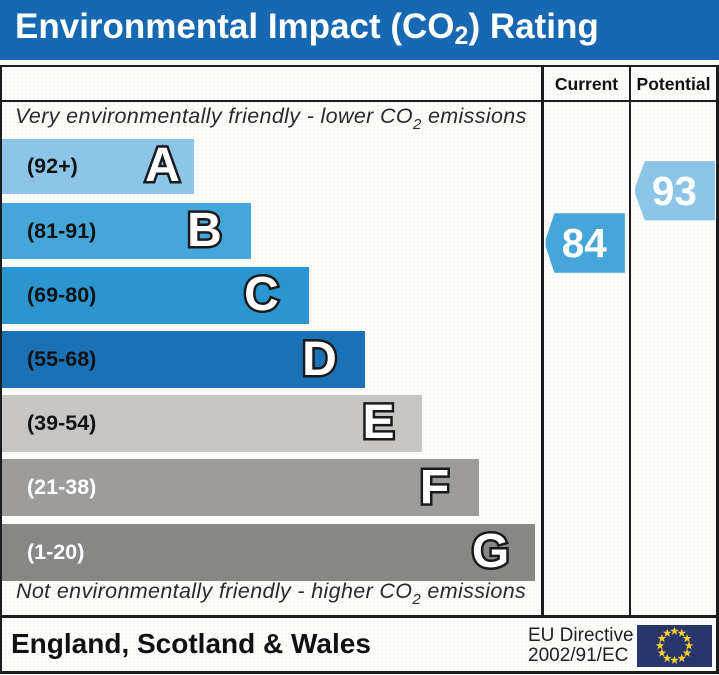 The height and width of the screenshot is (675, 719). Describe the element at coordinates (674, 191) in the screenshot. I see `svg-text: 93` at that location.